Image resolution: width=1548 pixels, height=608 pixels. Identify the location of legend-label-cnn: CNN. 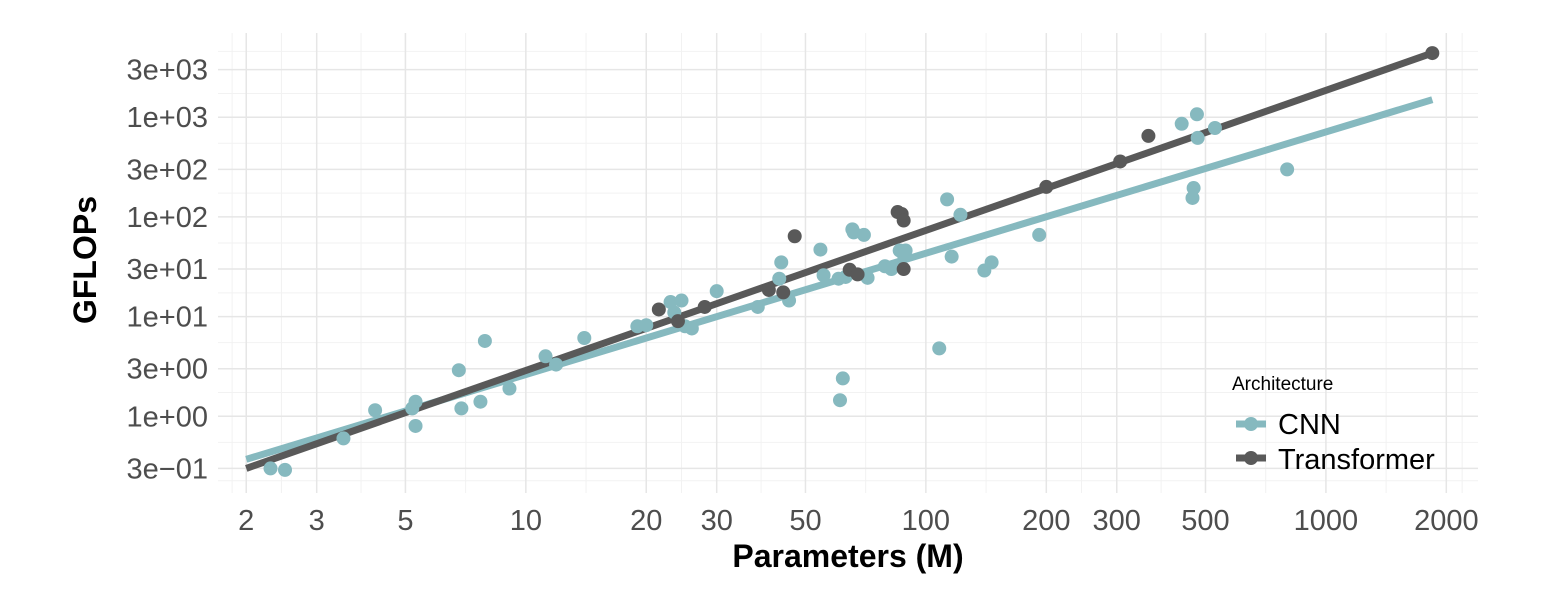
(1309, 425).